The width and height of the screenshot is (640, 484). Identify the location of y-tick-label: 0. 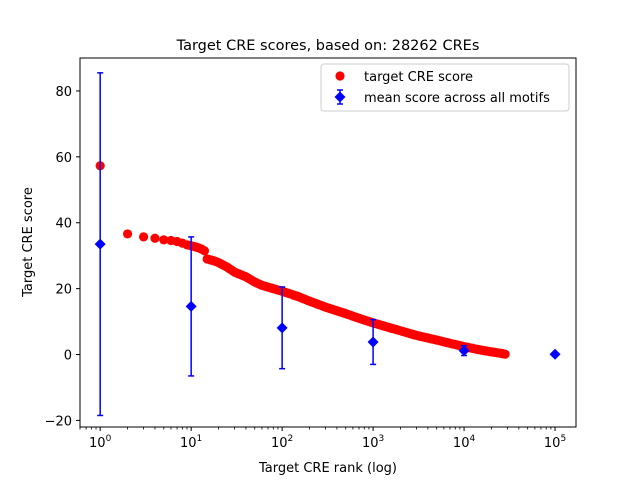
(68, 356).